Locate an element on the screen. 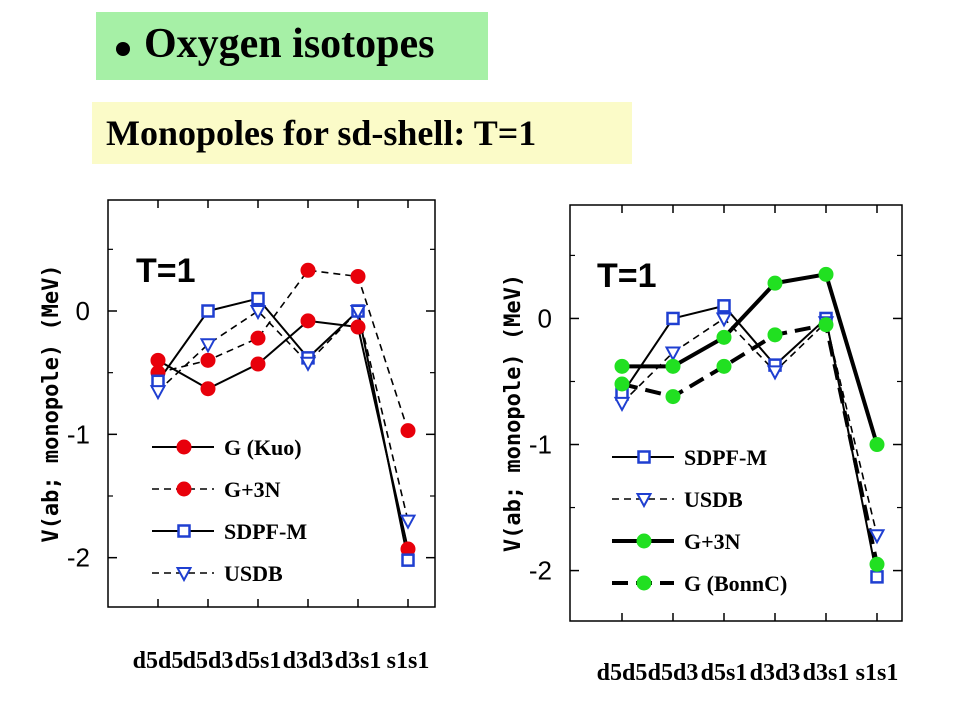 This screenshot has height=720, width=960. page-title: Oxygen isotopes is located at coordinates (289, 44).